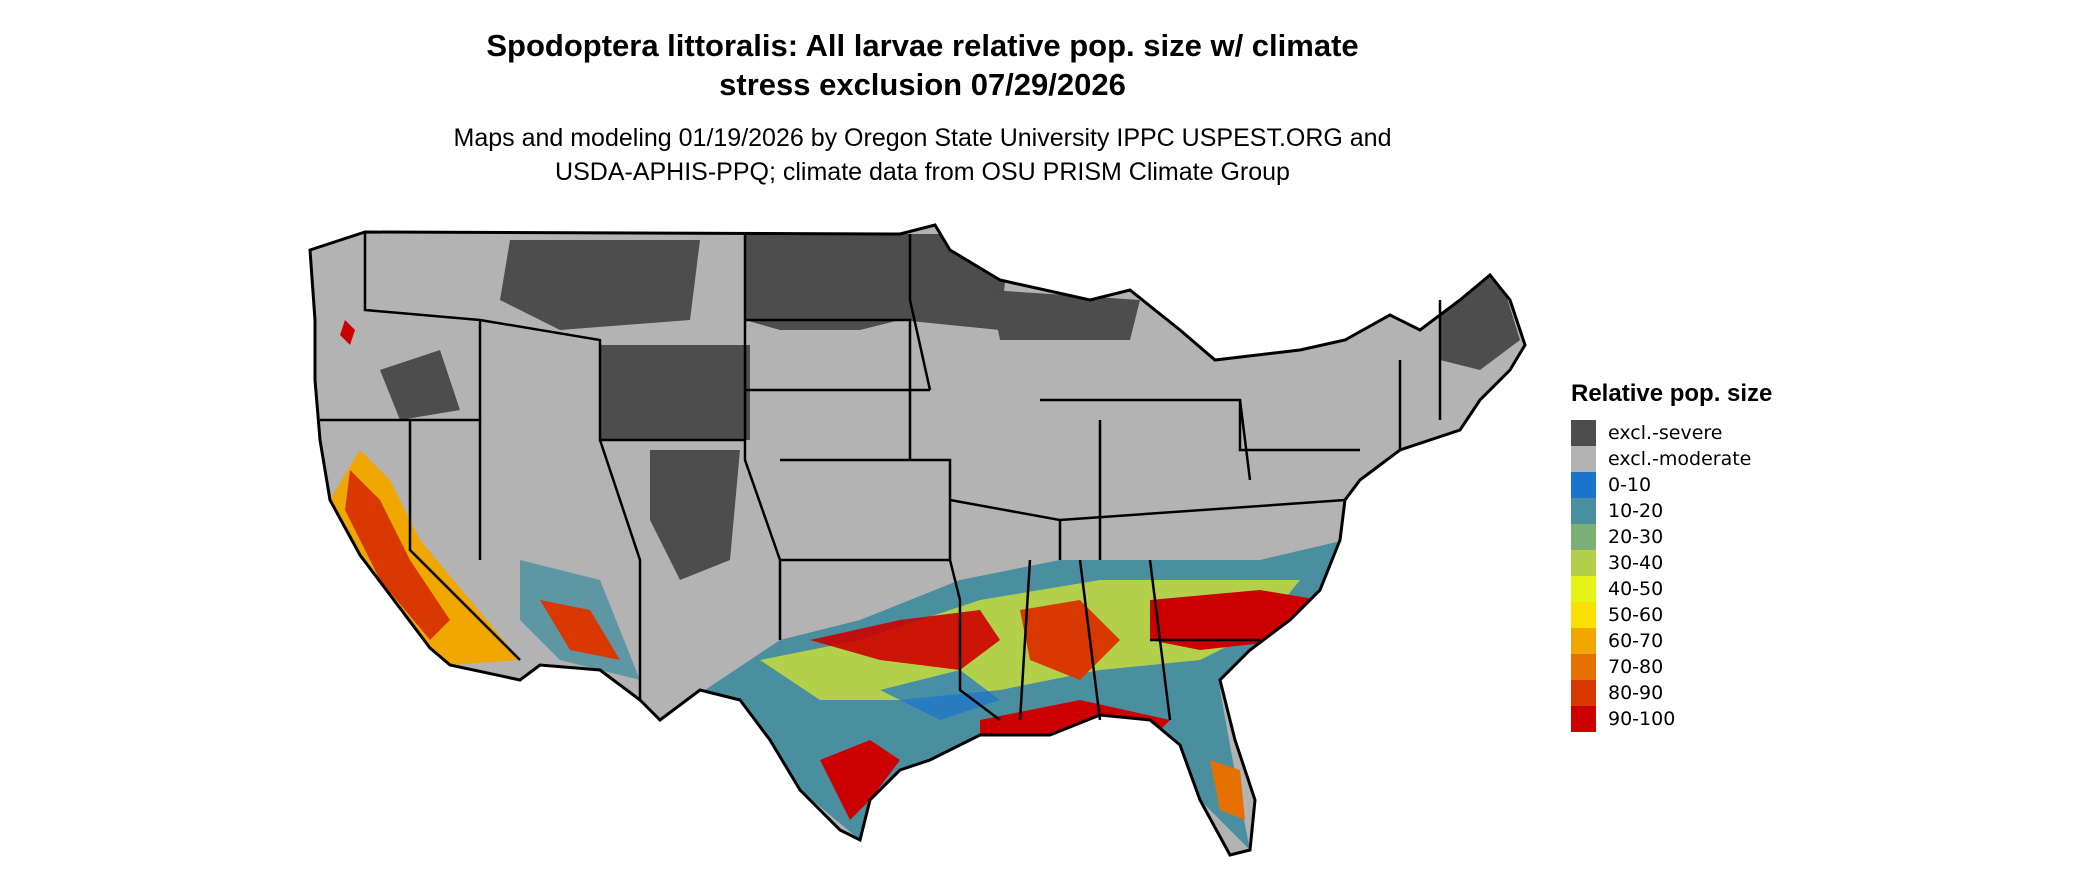  What do you see at coordinates (1671, 615) in the screenshot?
I see `legend-item: 50-60` at bounding box center [1671, 615].